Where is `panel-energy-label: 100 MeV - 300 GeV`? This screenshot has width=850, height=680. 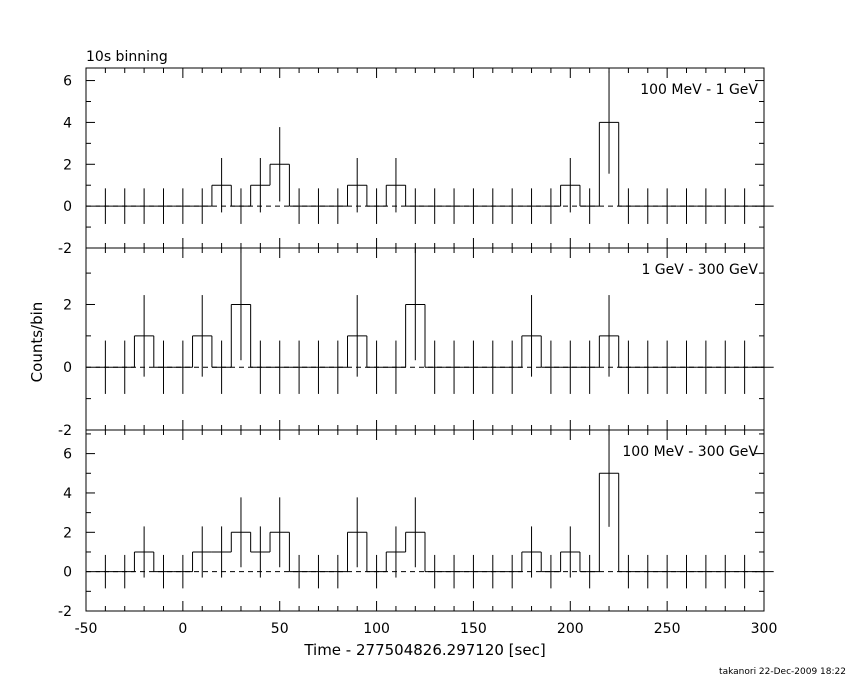
panel-energy-label: 100 MeV - 300 GeV is located at coordinates (690, 452).